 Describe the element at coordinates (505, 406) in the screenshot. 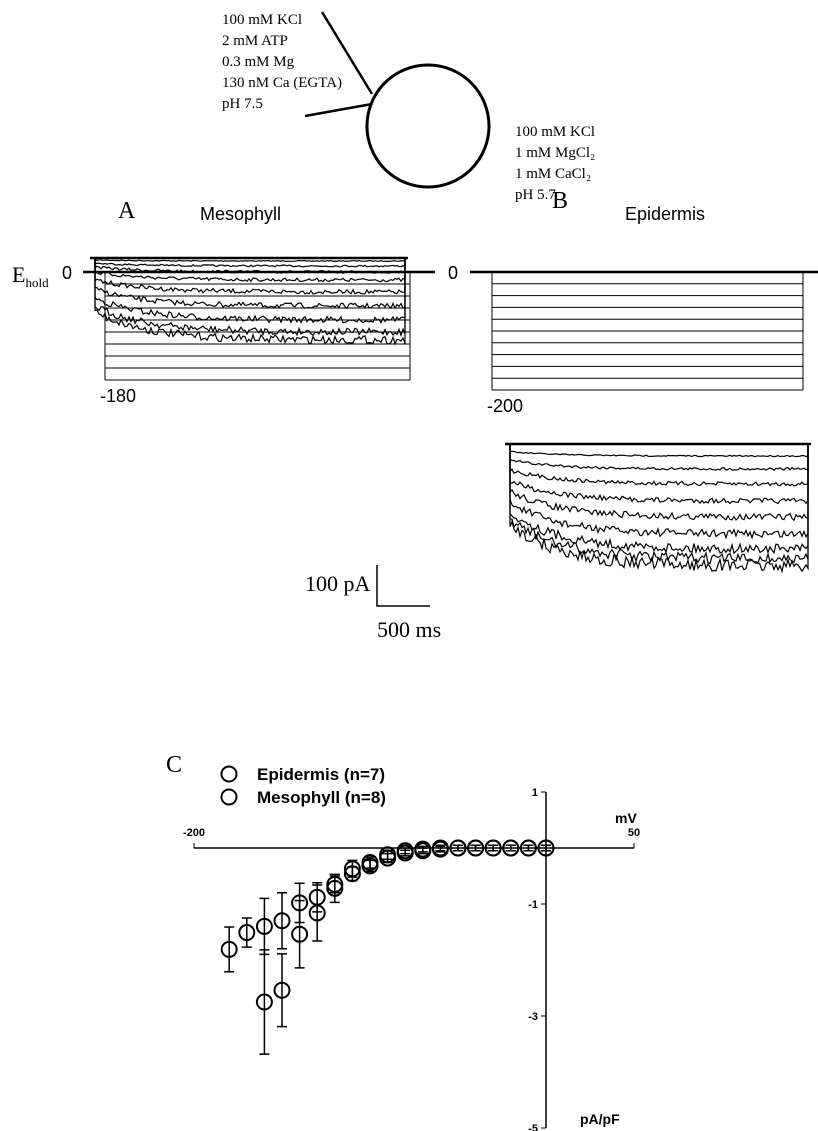

I see `min-voltage: -200` at that location.